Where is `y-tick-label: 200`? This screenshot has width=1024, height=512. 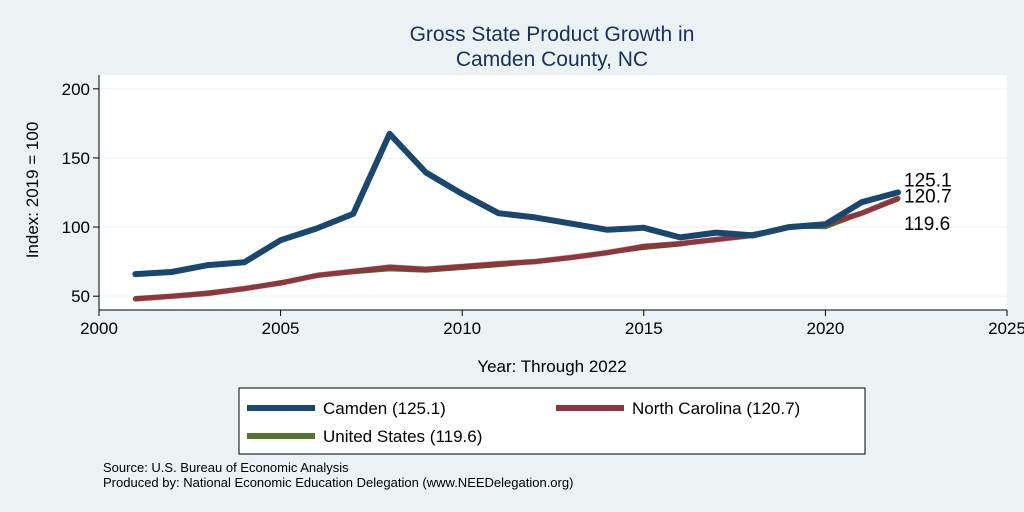
y-tick-label: 200 is located at coordinates (76, 89).